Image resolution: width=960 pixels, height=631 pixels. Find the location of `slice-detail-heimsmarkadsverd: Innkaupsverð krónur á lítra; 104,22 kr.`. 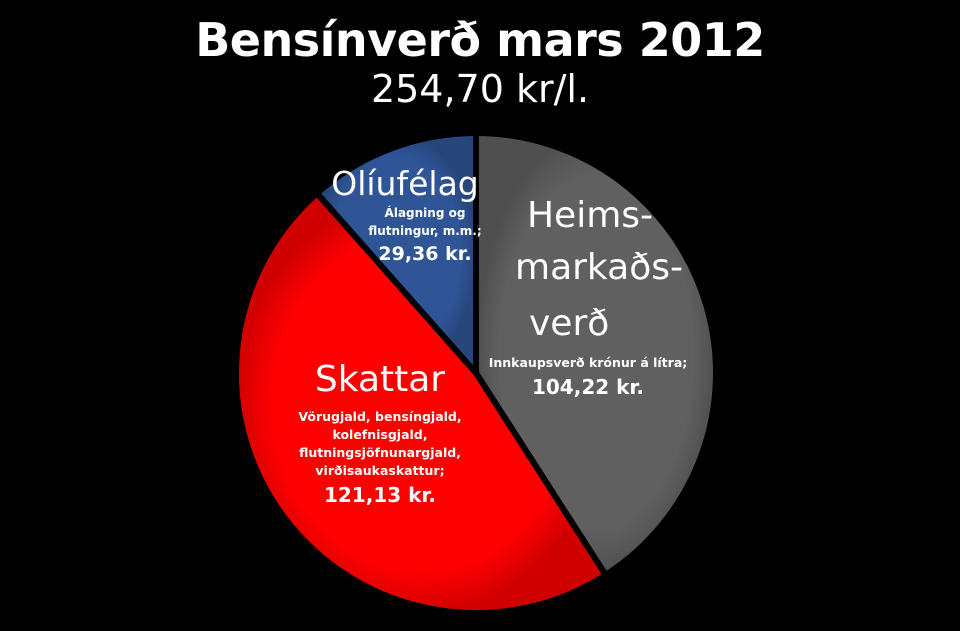

slice-detail-heimsmarkadsverd: Innkaupsverð krónur á lítra; 104,22 kr. is located at coordinates (588, 378).